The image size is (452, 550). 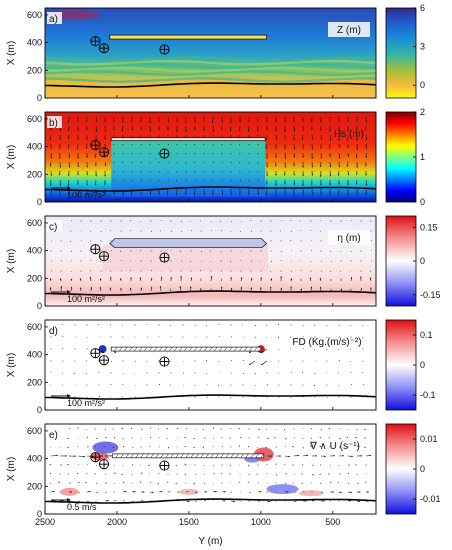 What do you see at coordinates (39, 202) in the screenshot?
I see `y-tick-label: 0` at bounding box center [39, 202].